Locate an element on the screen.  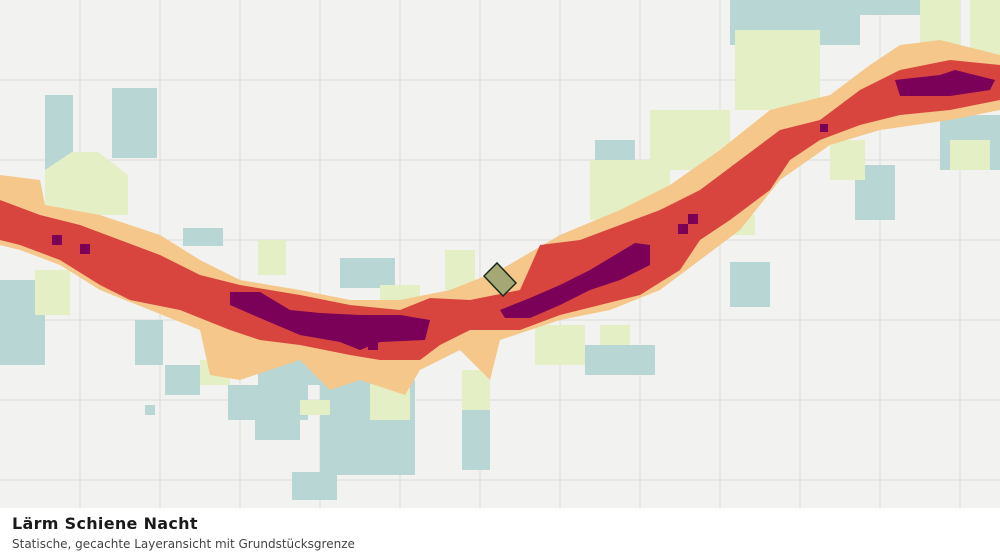
parcel-boundary is located at coordinates (500, 279).